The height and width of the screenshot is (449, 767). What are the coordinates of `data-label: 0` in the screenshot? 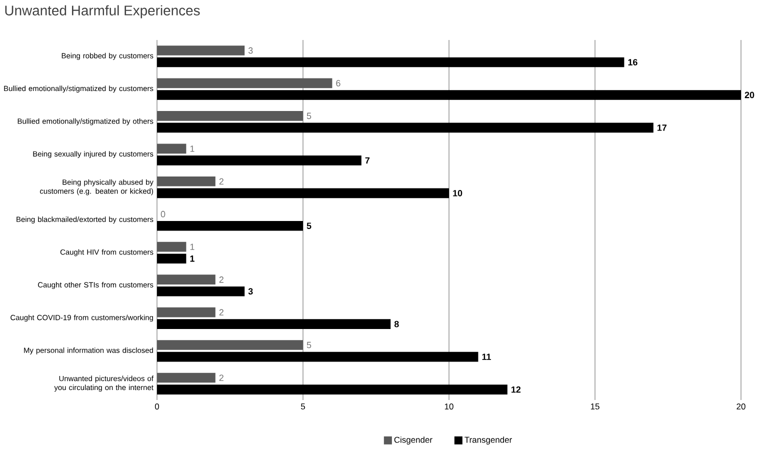 It's located at (163, 214).